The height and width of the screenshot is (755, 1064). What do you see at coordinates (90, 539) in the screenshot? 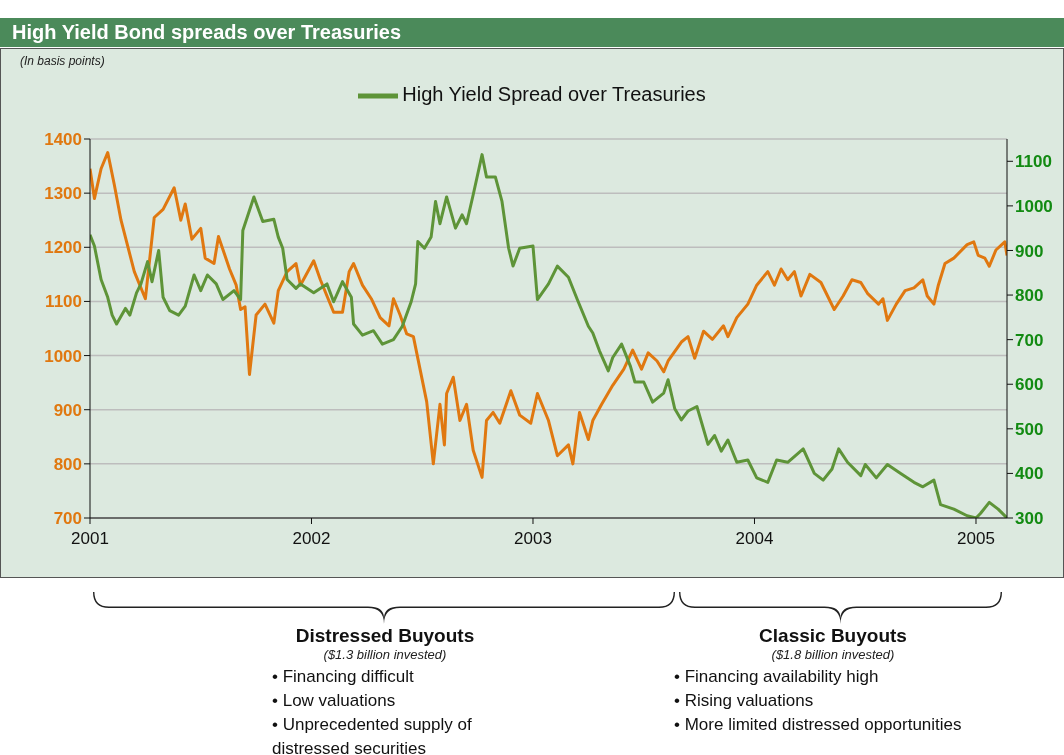
I see `x-tick-label: 2001` at bounding box center [90, 539].